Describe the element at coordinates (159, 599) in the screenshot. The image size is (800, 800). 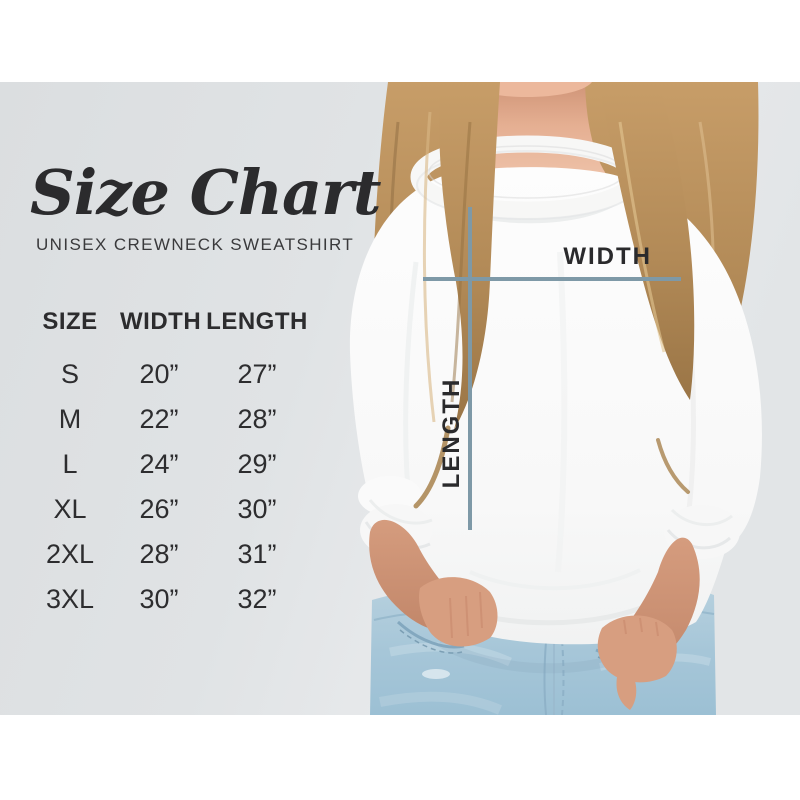
I see `width-cell: 30”` at that location.